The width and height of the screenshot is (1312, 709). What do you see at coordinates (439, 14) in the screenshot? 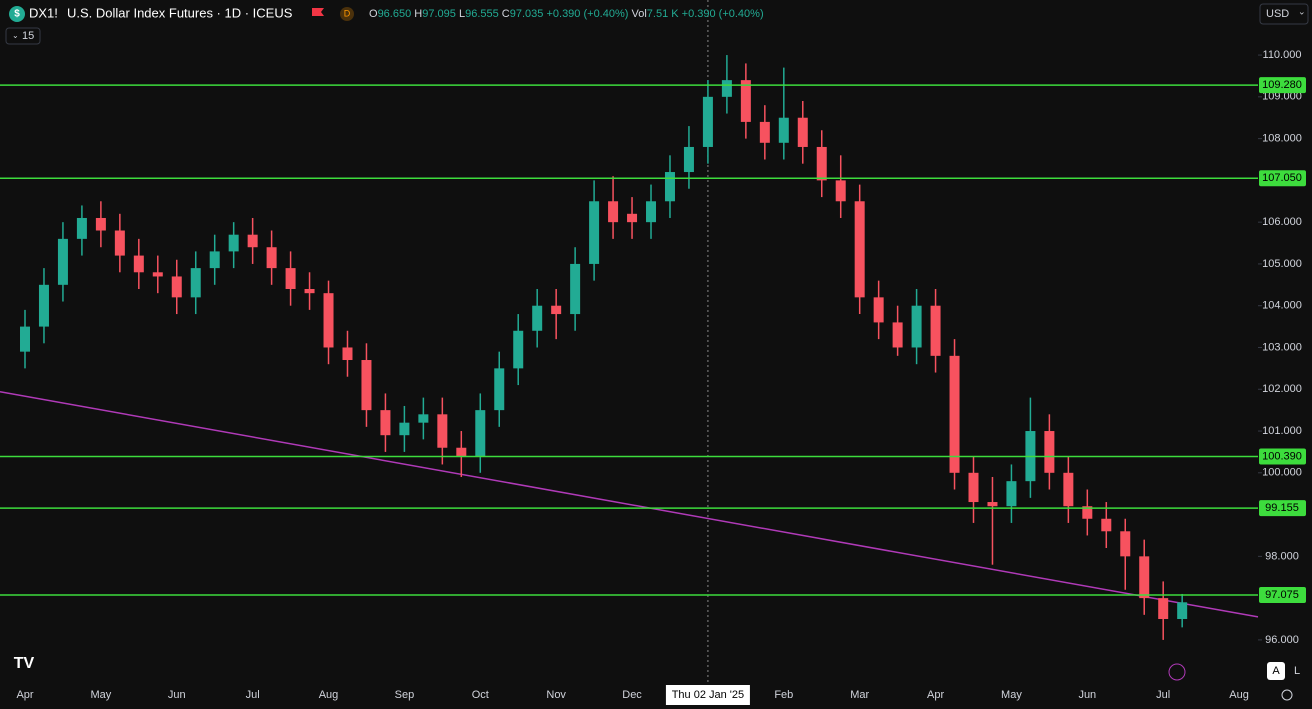
I see `ohlc-value: 97.095` at bounding box center [439, 14].